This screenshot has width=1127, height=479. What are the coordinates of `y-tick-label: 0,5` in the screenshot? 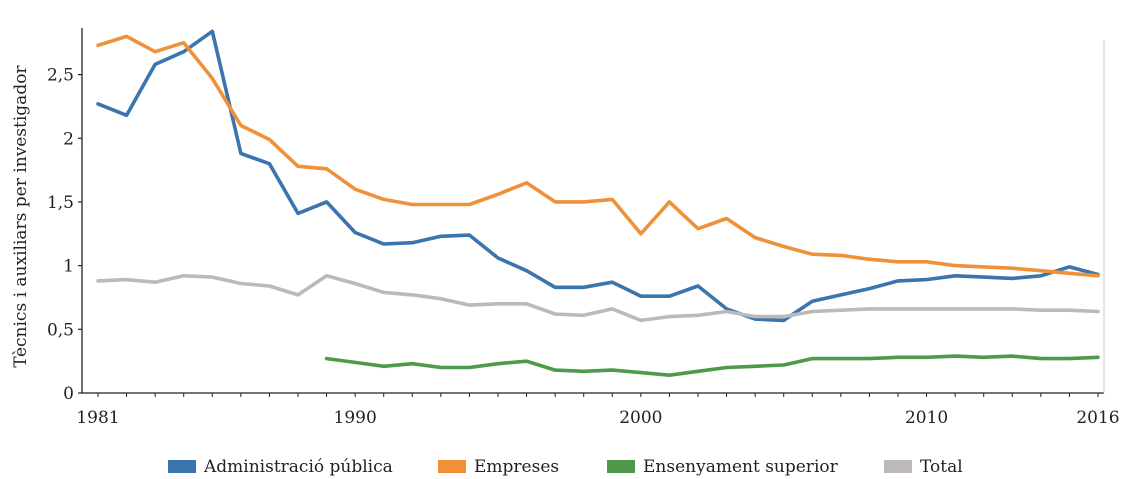 It's located at (60, 330).